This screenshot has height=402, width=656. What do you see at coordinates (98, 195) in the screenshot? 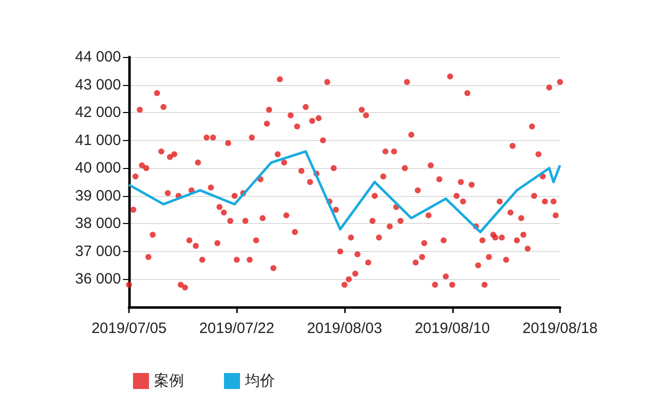
I see `y-tick-label: 39 000` at bounding box center [98, 195].